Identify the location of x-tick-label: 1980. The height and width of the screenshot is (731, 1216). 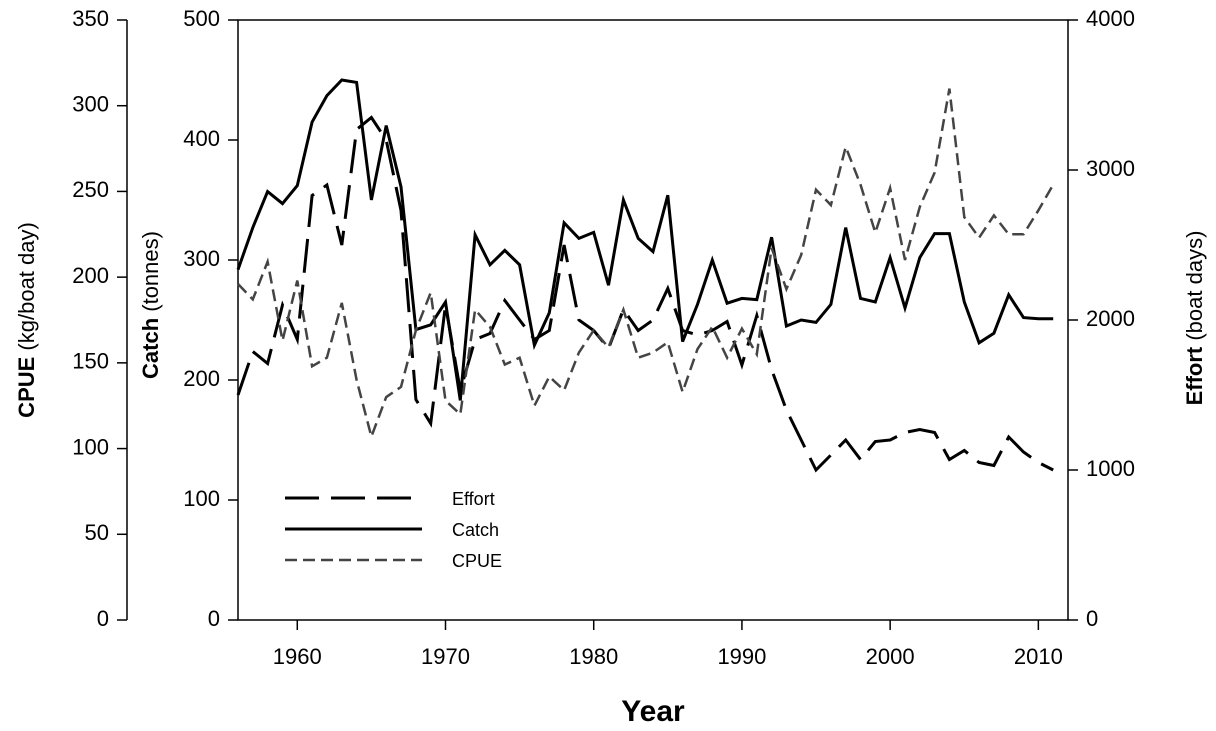
(593, 656).